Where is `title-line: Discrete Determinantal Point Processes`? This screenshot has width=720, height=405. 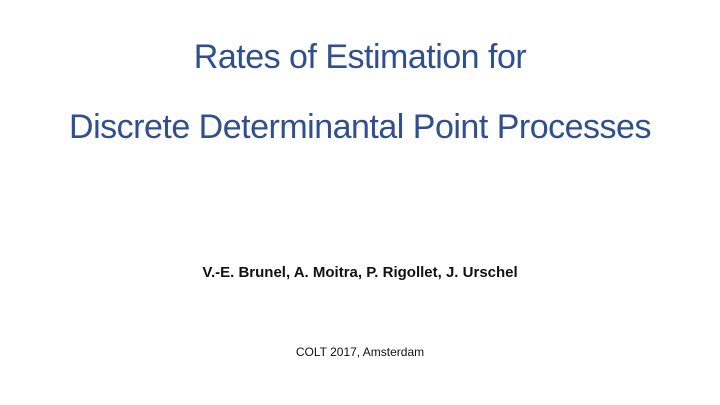
title-line: Discrete Determinantal Point Processes is located at coordinates (360, 127).